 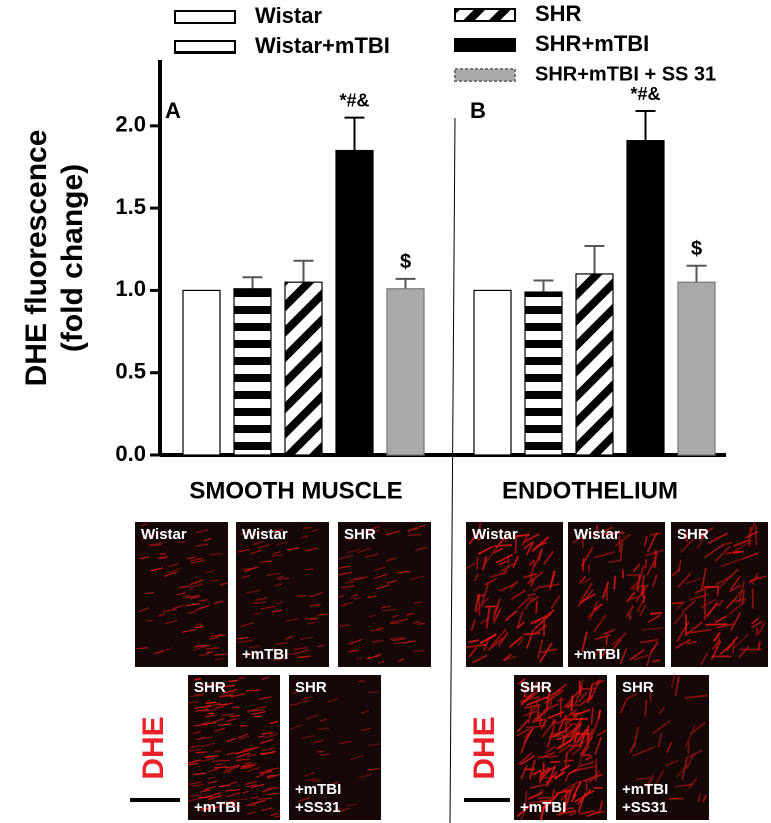 I want to click on micrograph-label: Wistar, so click(x=495, y=534).